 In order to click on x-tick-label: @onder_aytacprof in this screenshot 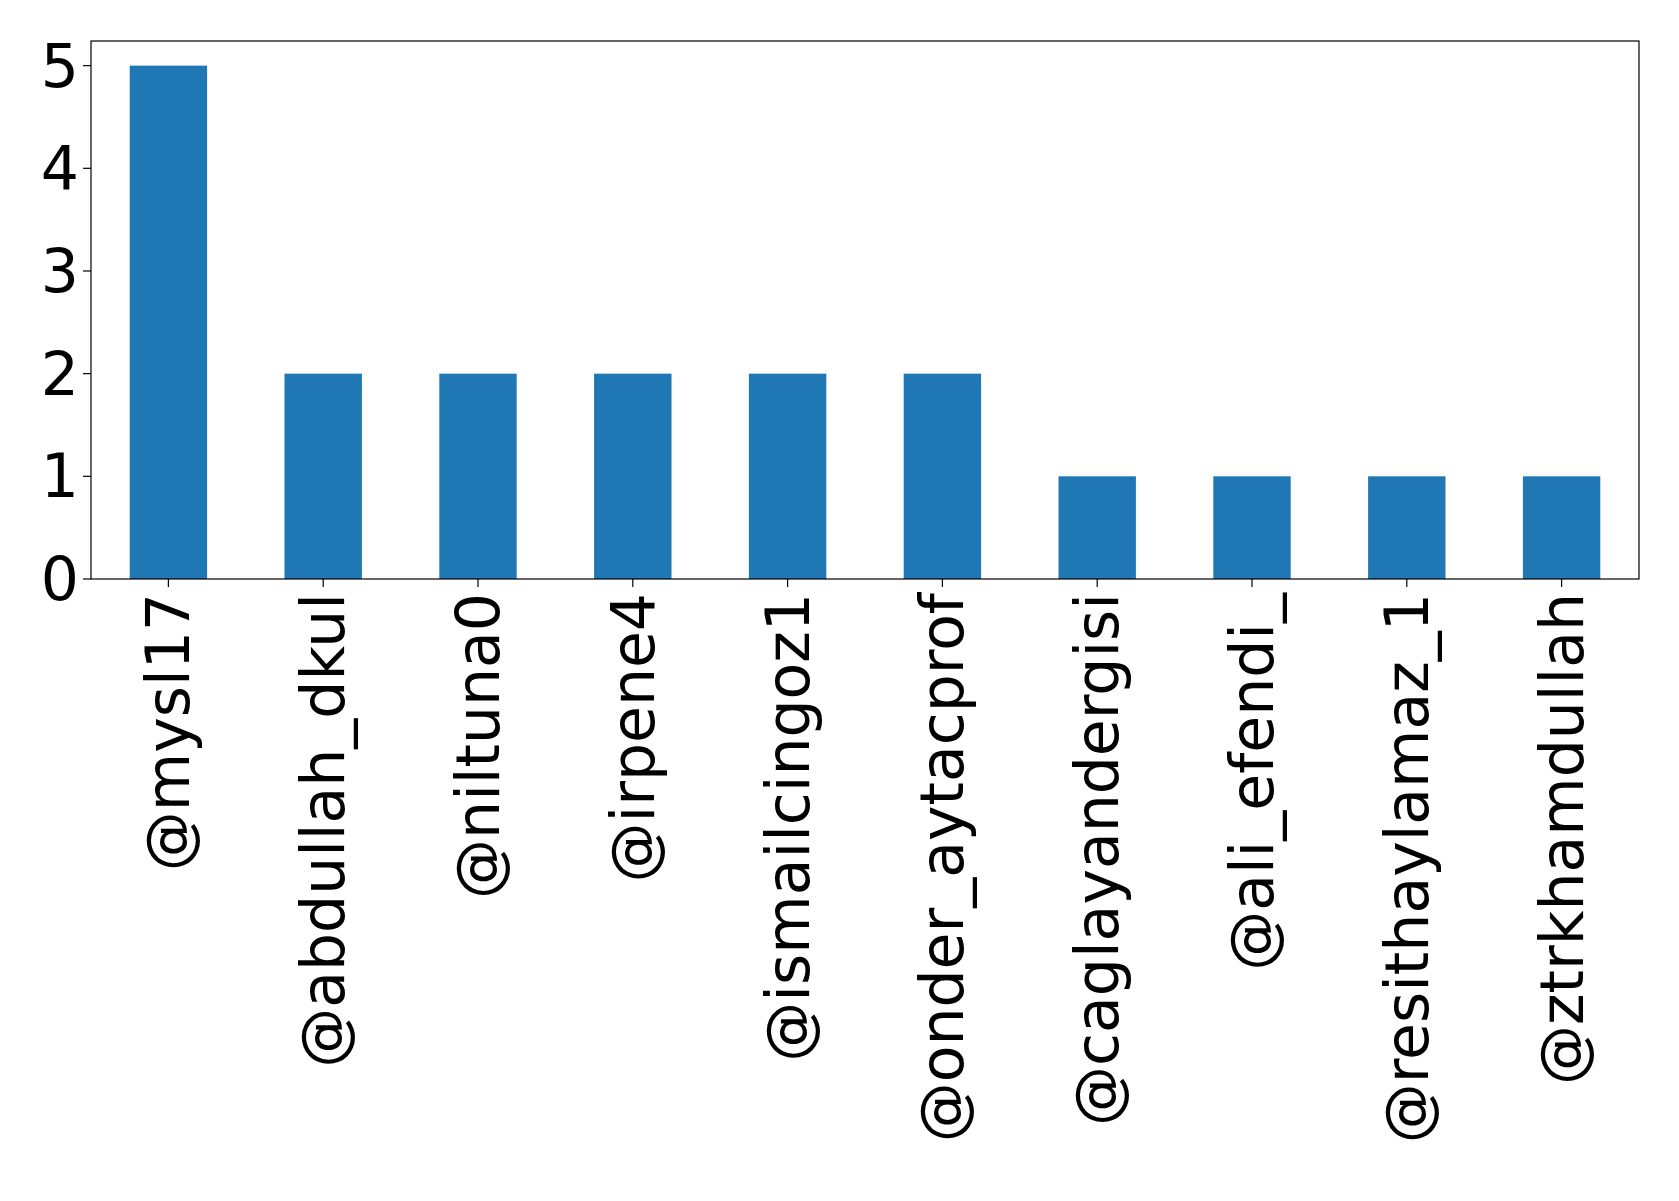, I will do `click(942, 867)`.